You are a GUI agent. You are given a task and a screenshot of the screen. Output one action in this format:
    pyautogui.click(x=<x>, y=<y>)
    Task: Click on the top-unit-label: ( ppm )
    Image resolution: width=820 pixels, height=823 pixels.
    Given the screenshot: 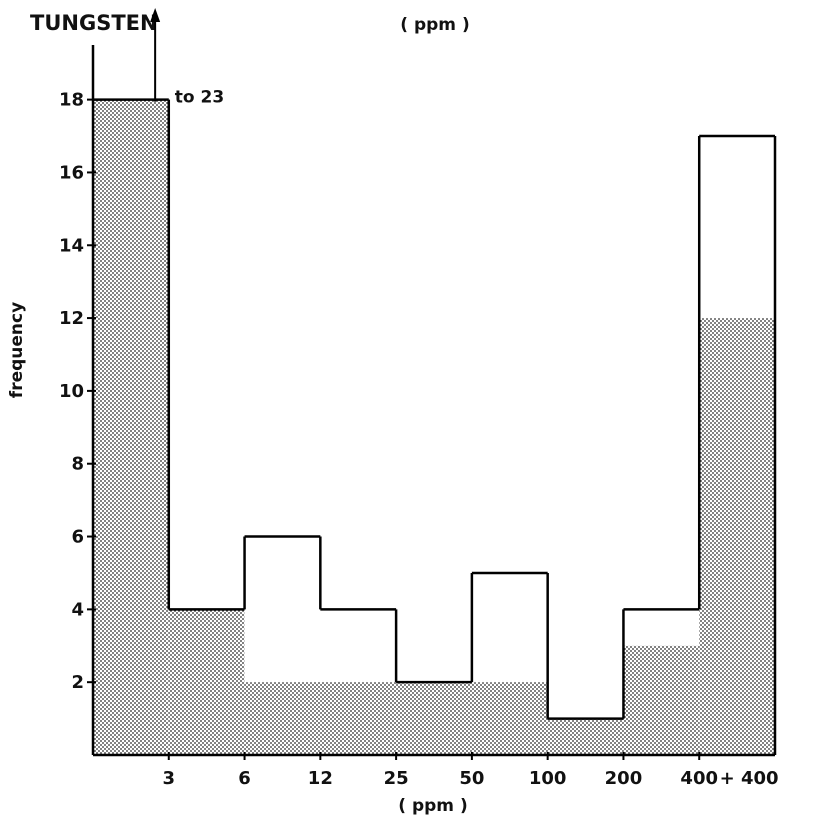 What is the action you would take?
    pyautogui.click(x=434, y=25)
    